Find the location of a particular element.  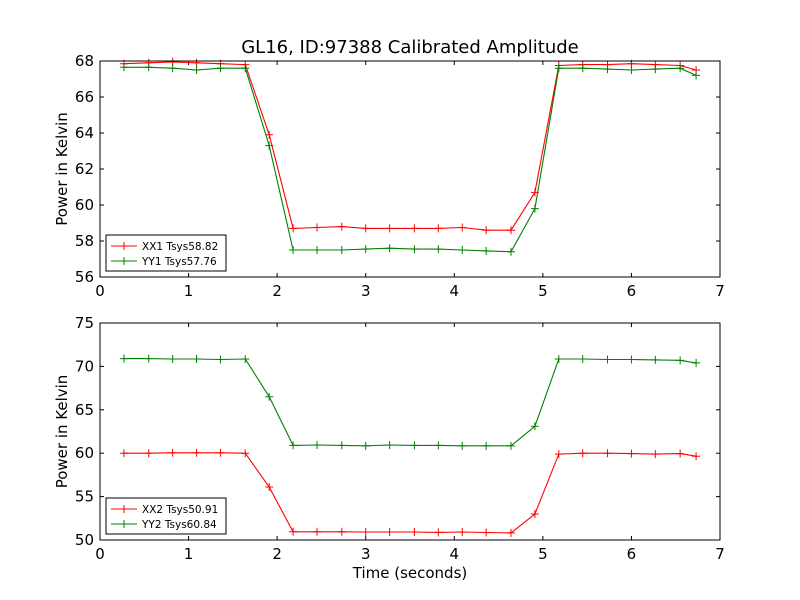

x-tick-label: 6 is located at coordinates (632, 554).